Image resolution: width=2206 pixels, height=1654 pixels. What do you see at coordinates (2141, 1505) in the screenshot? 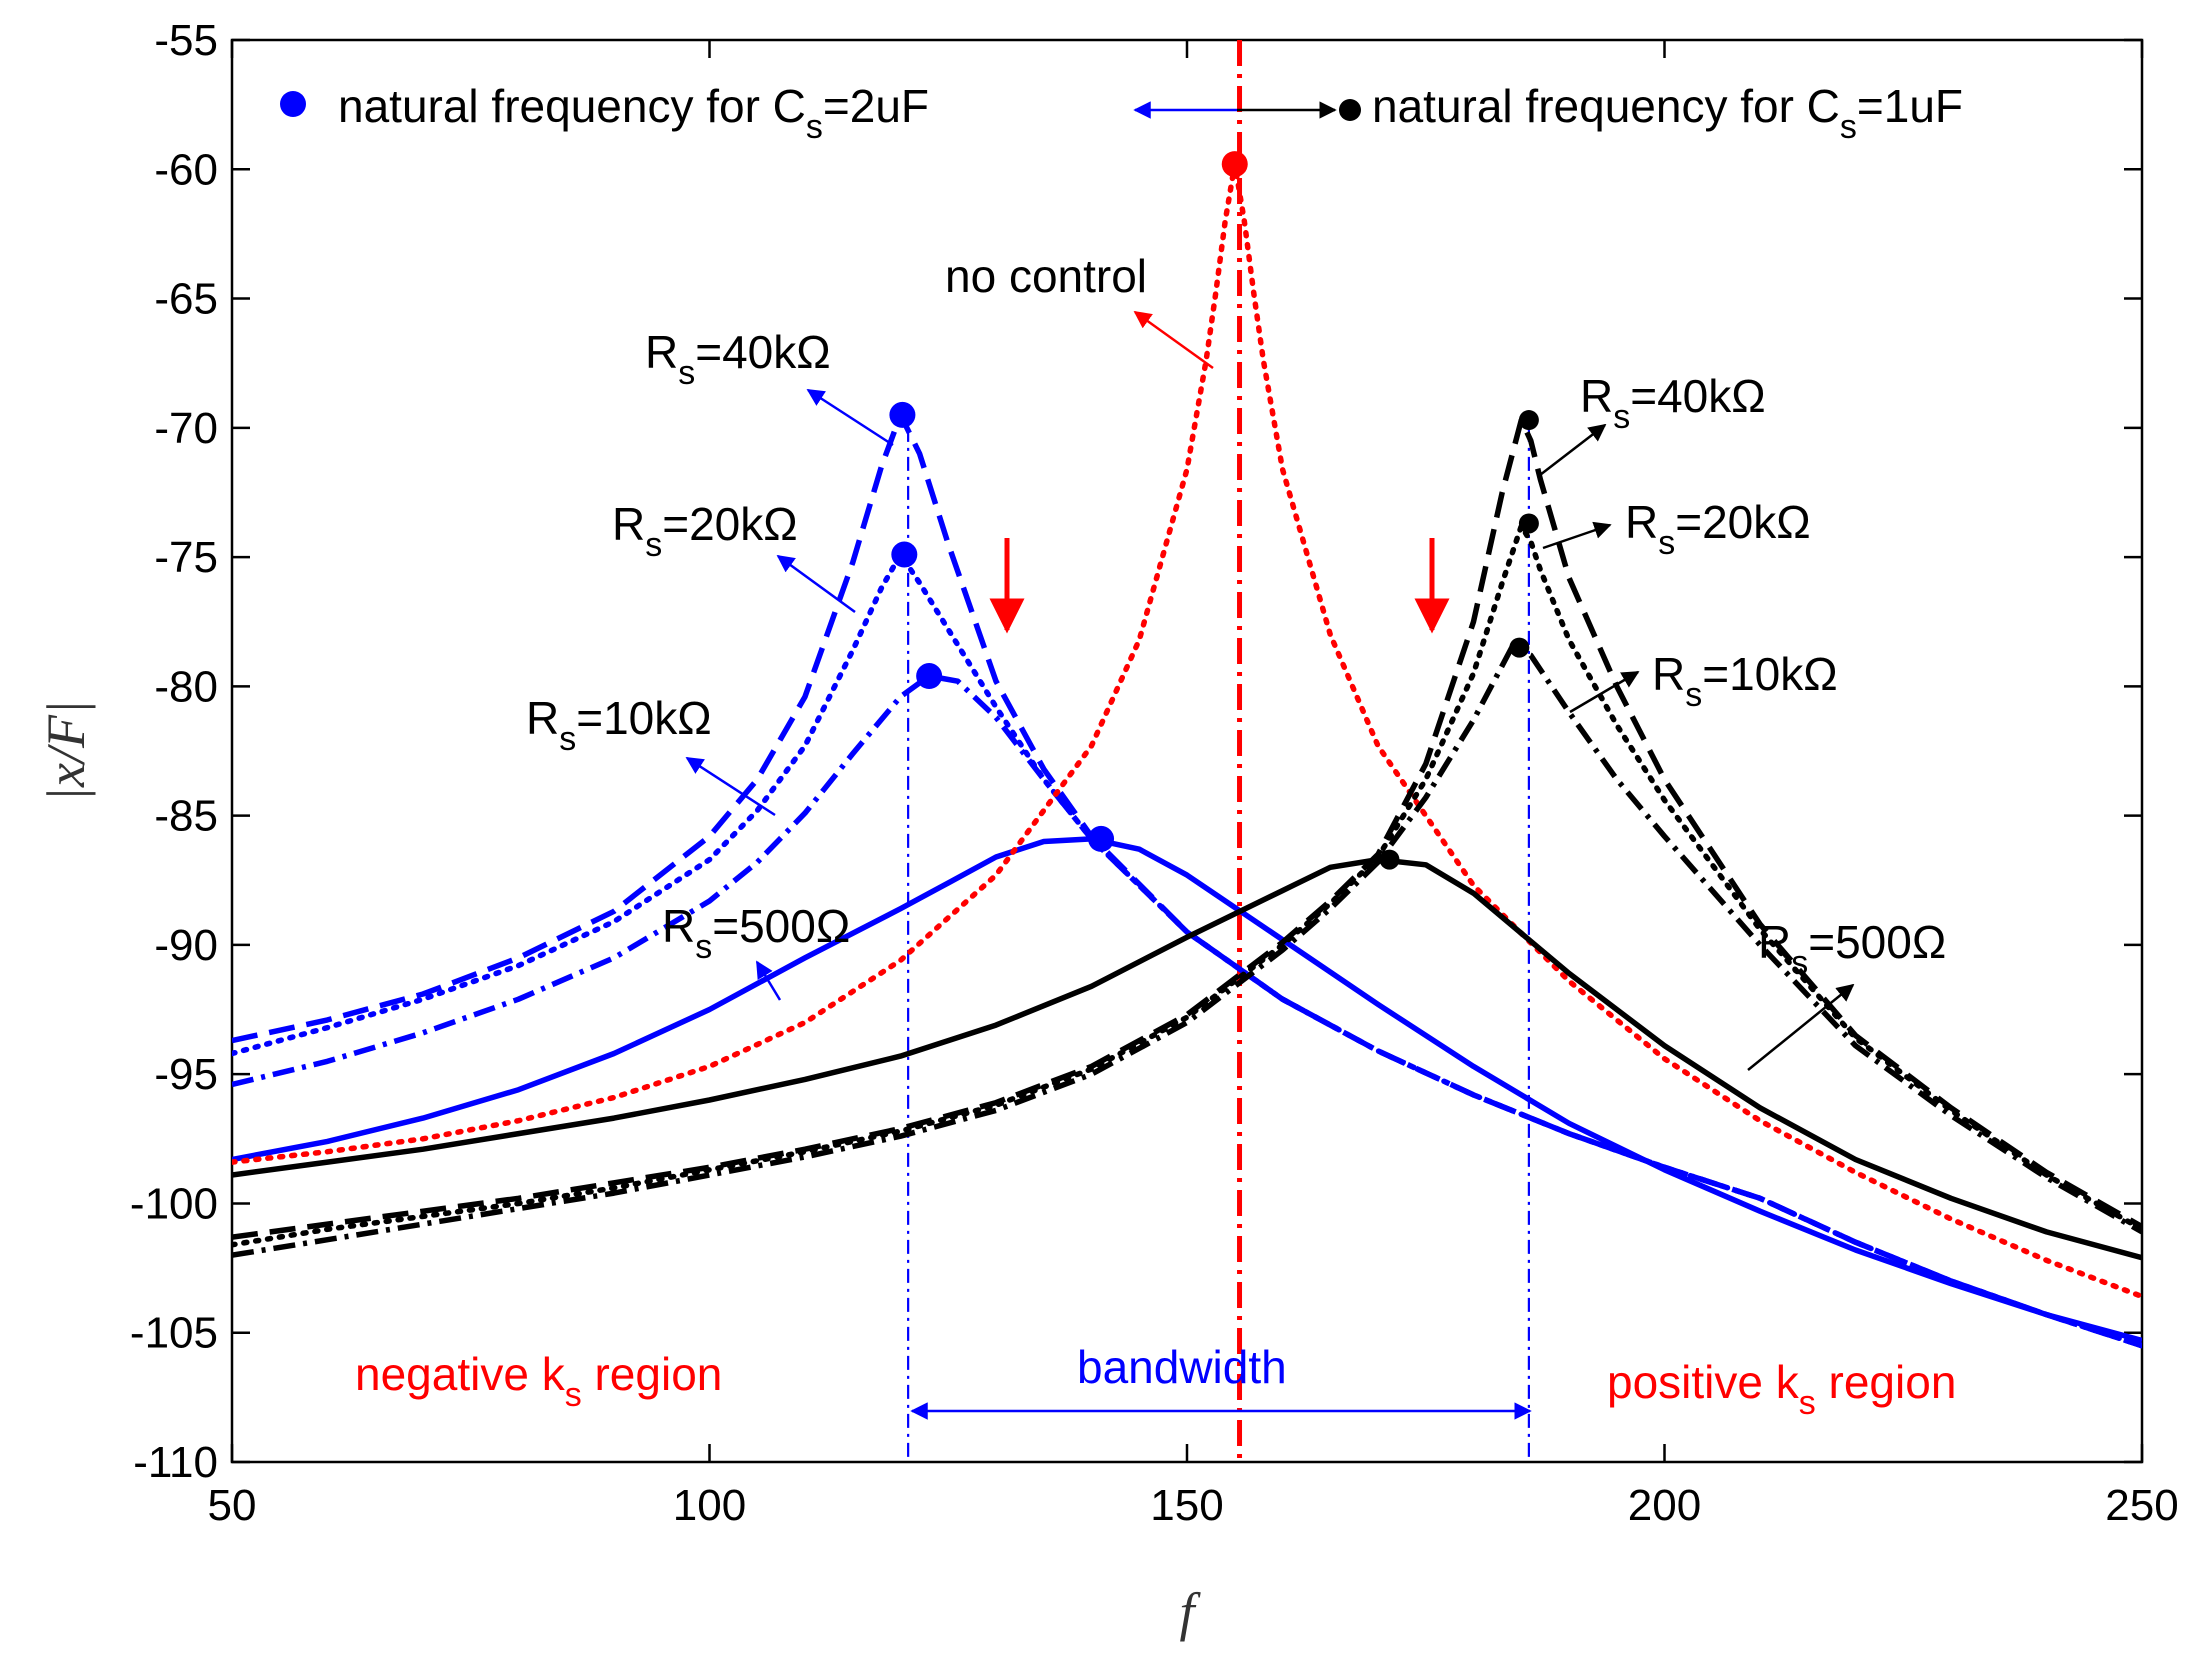
I see `x-tick-label: 250` at bounding box center [2141, 1505].